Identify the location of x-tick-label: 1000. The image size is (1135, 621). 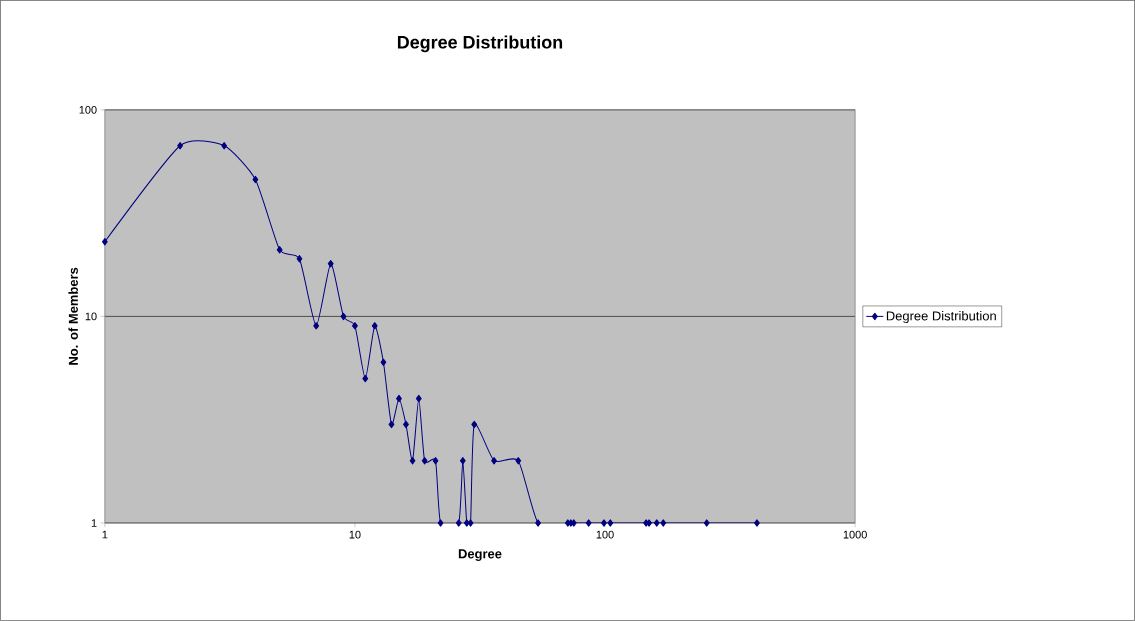
(855, 534).